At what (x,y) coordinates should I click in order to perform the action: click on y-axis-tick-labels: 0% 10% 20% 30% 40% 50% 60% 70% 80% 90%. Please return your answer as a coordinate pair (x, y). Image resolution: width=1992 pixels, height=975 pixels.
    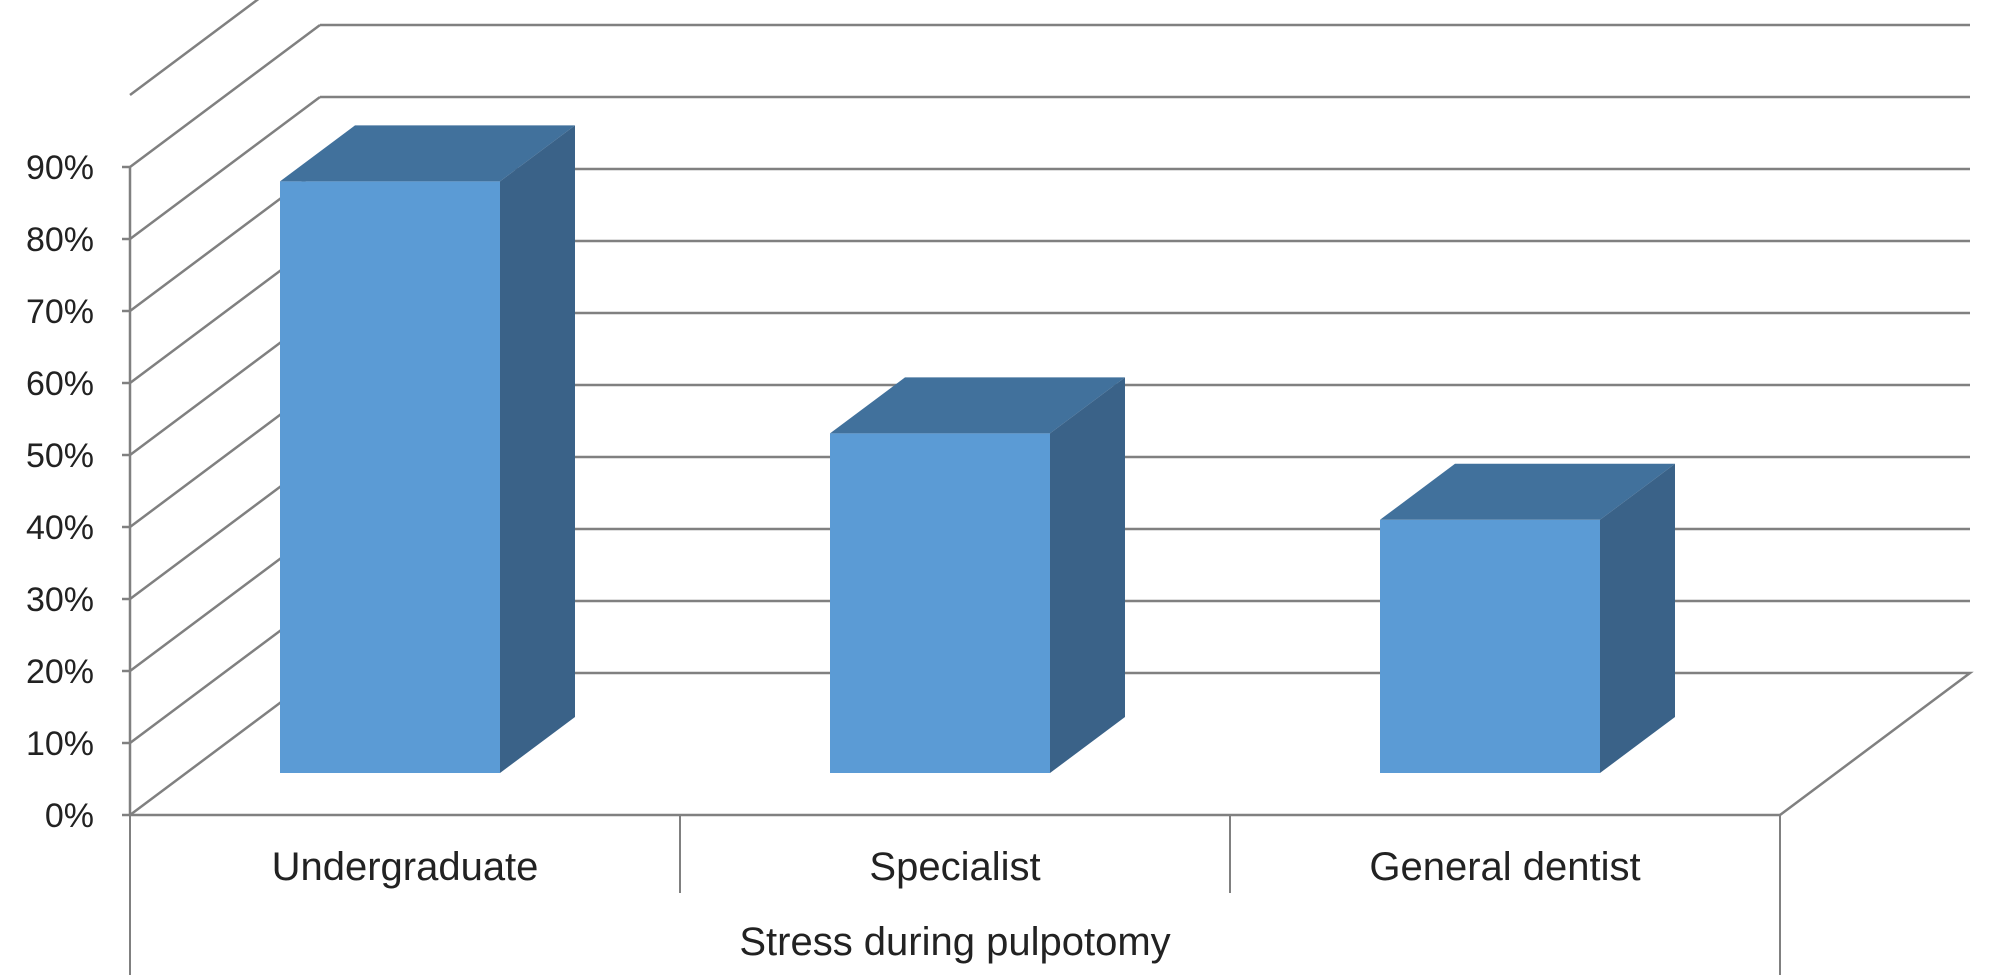
    Looking at the image, I should click on (78, 492).